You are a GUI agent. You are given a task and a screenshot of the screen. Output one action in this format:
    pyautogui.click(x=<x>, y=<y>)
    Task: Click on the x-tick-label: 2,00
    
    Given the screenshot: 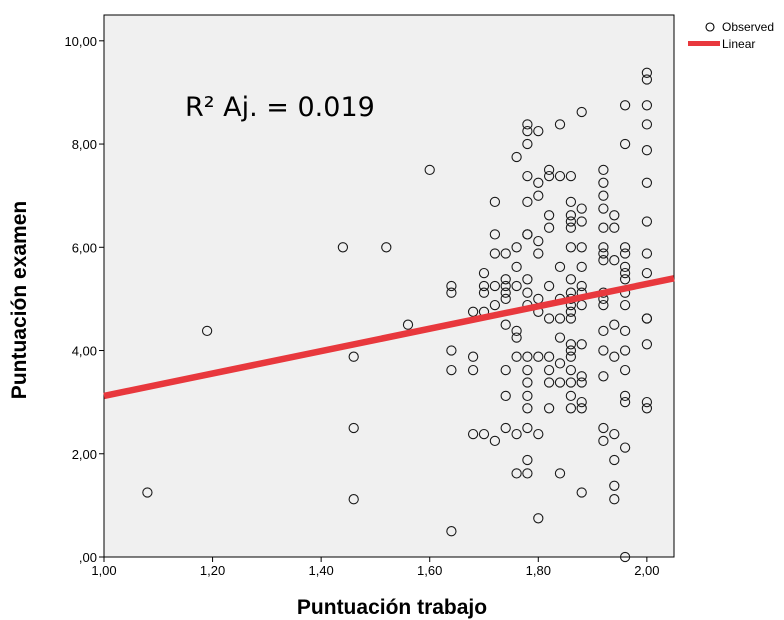 What is the action you would take?
    pyautogui.click(x=646, y=570)
    